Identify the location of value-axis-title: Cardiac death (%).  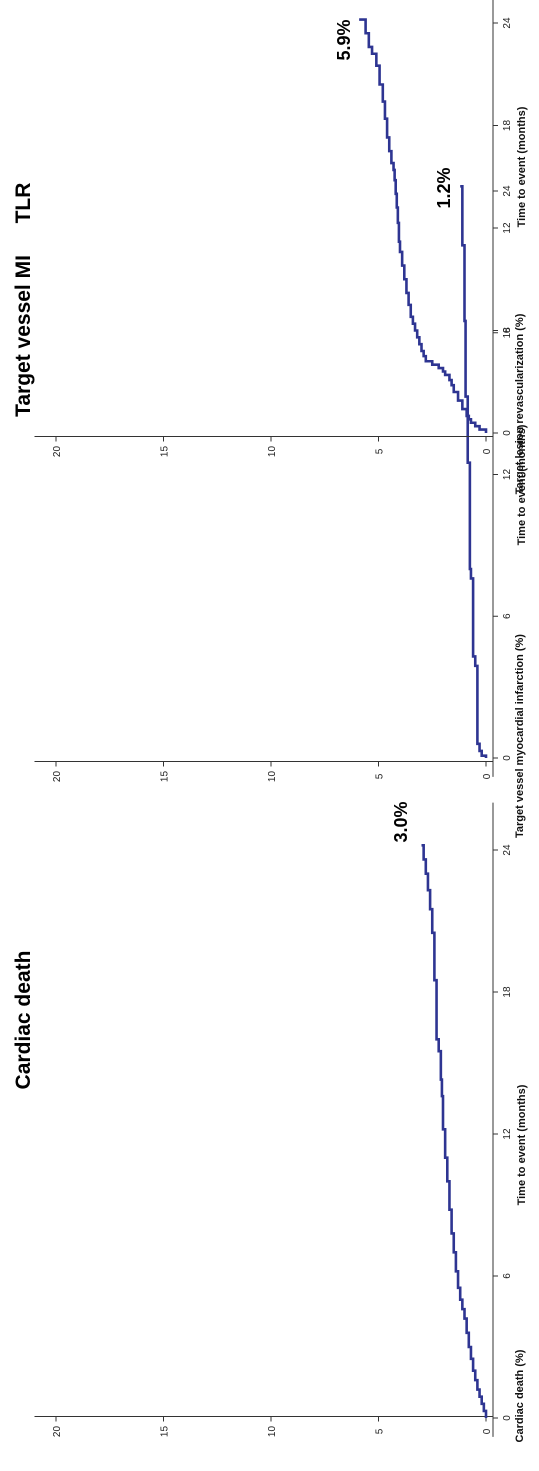
(520, 1395).